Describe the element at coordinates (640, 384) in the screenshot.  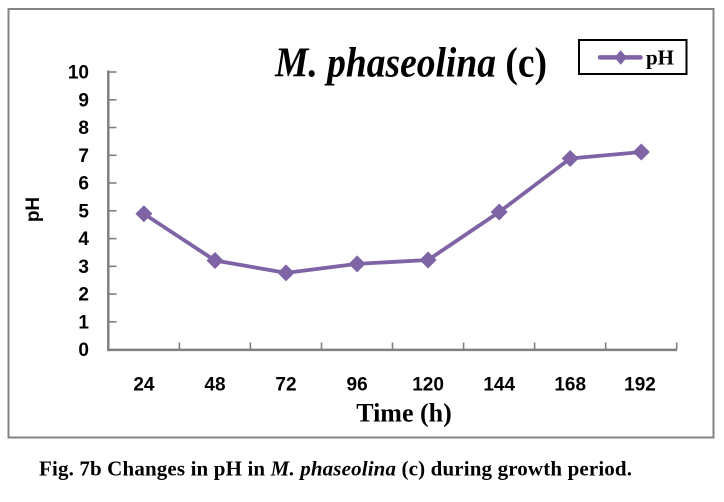
I see `svg-text: 192` at that location.